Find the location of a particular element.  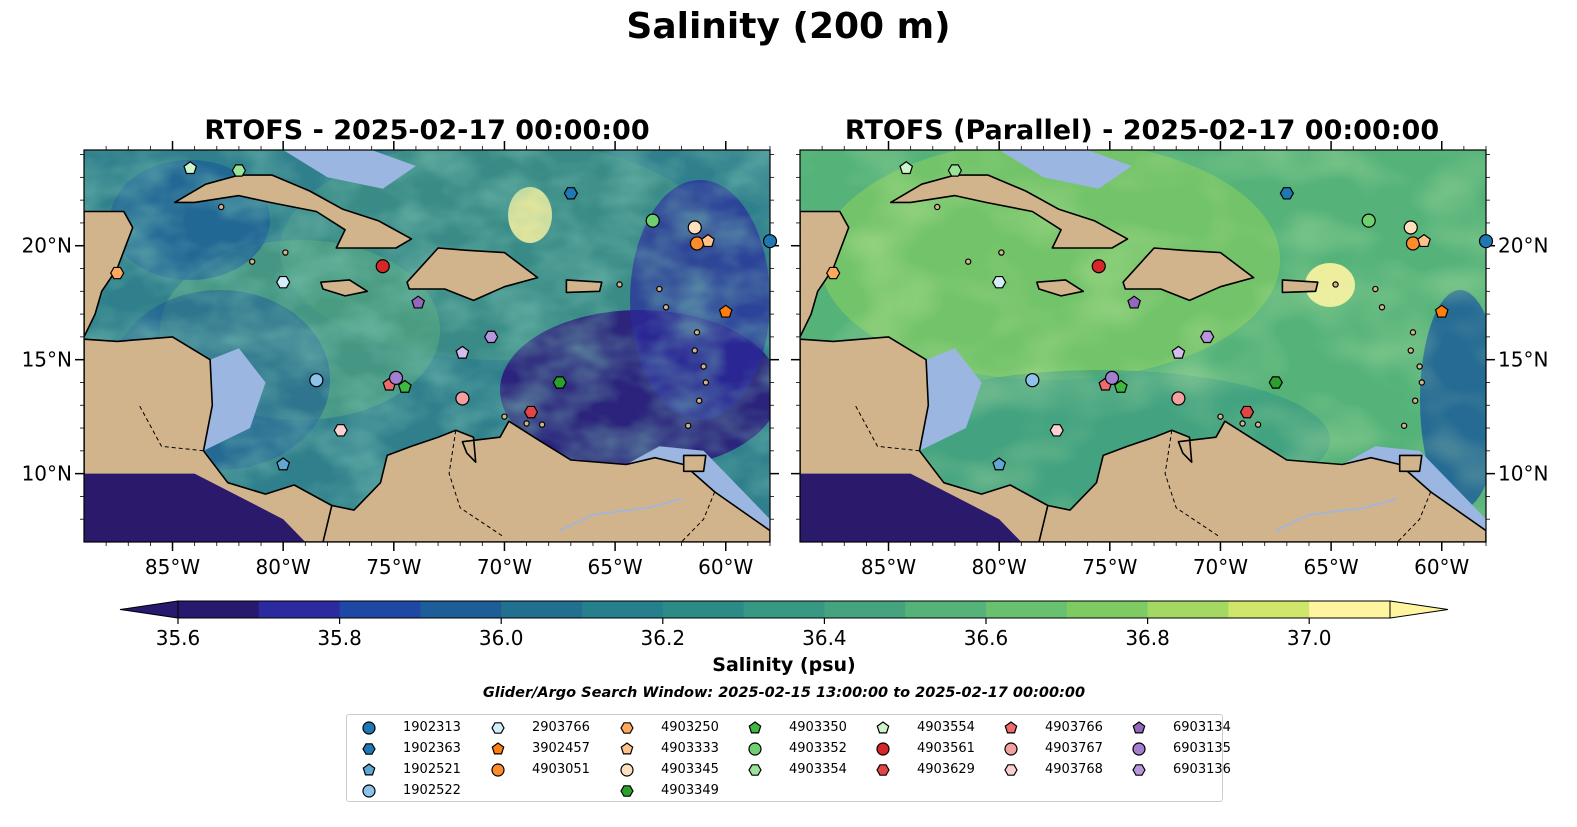

legend-label: 4903051 is located at coordinates (561, 769).